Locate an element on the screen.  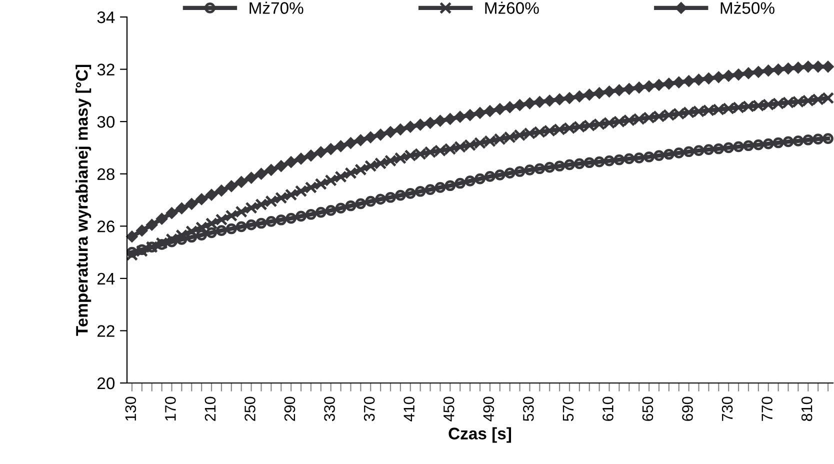
x-tick-label: 810 is located at coordinates (806, 409).